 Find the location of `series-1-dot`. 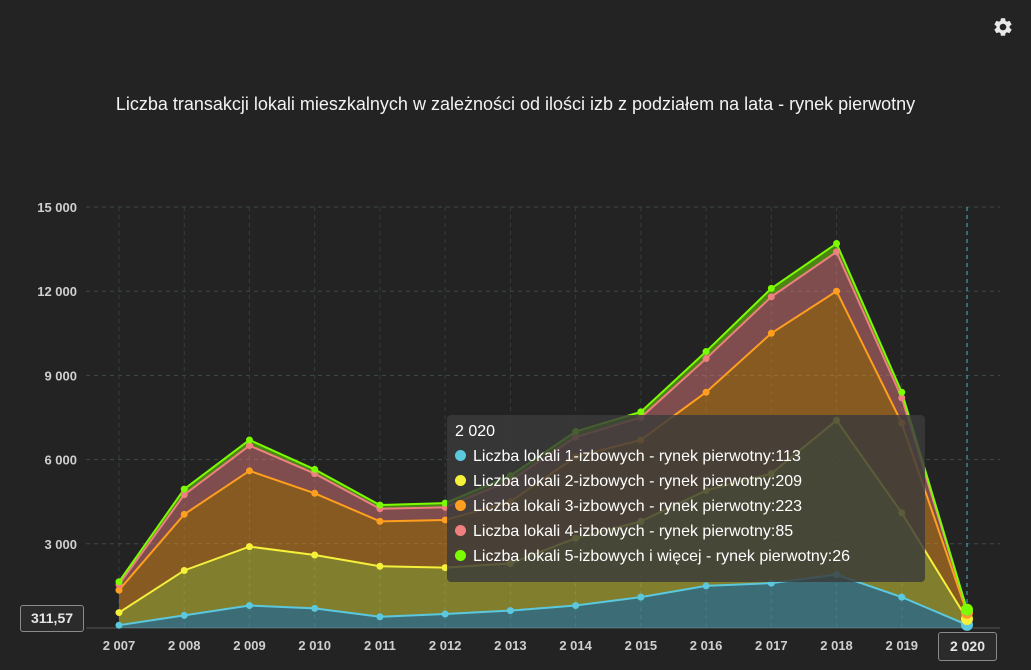

series-1-dot is located at coordinates (460, 455).